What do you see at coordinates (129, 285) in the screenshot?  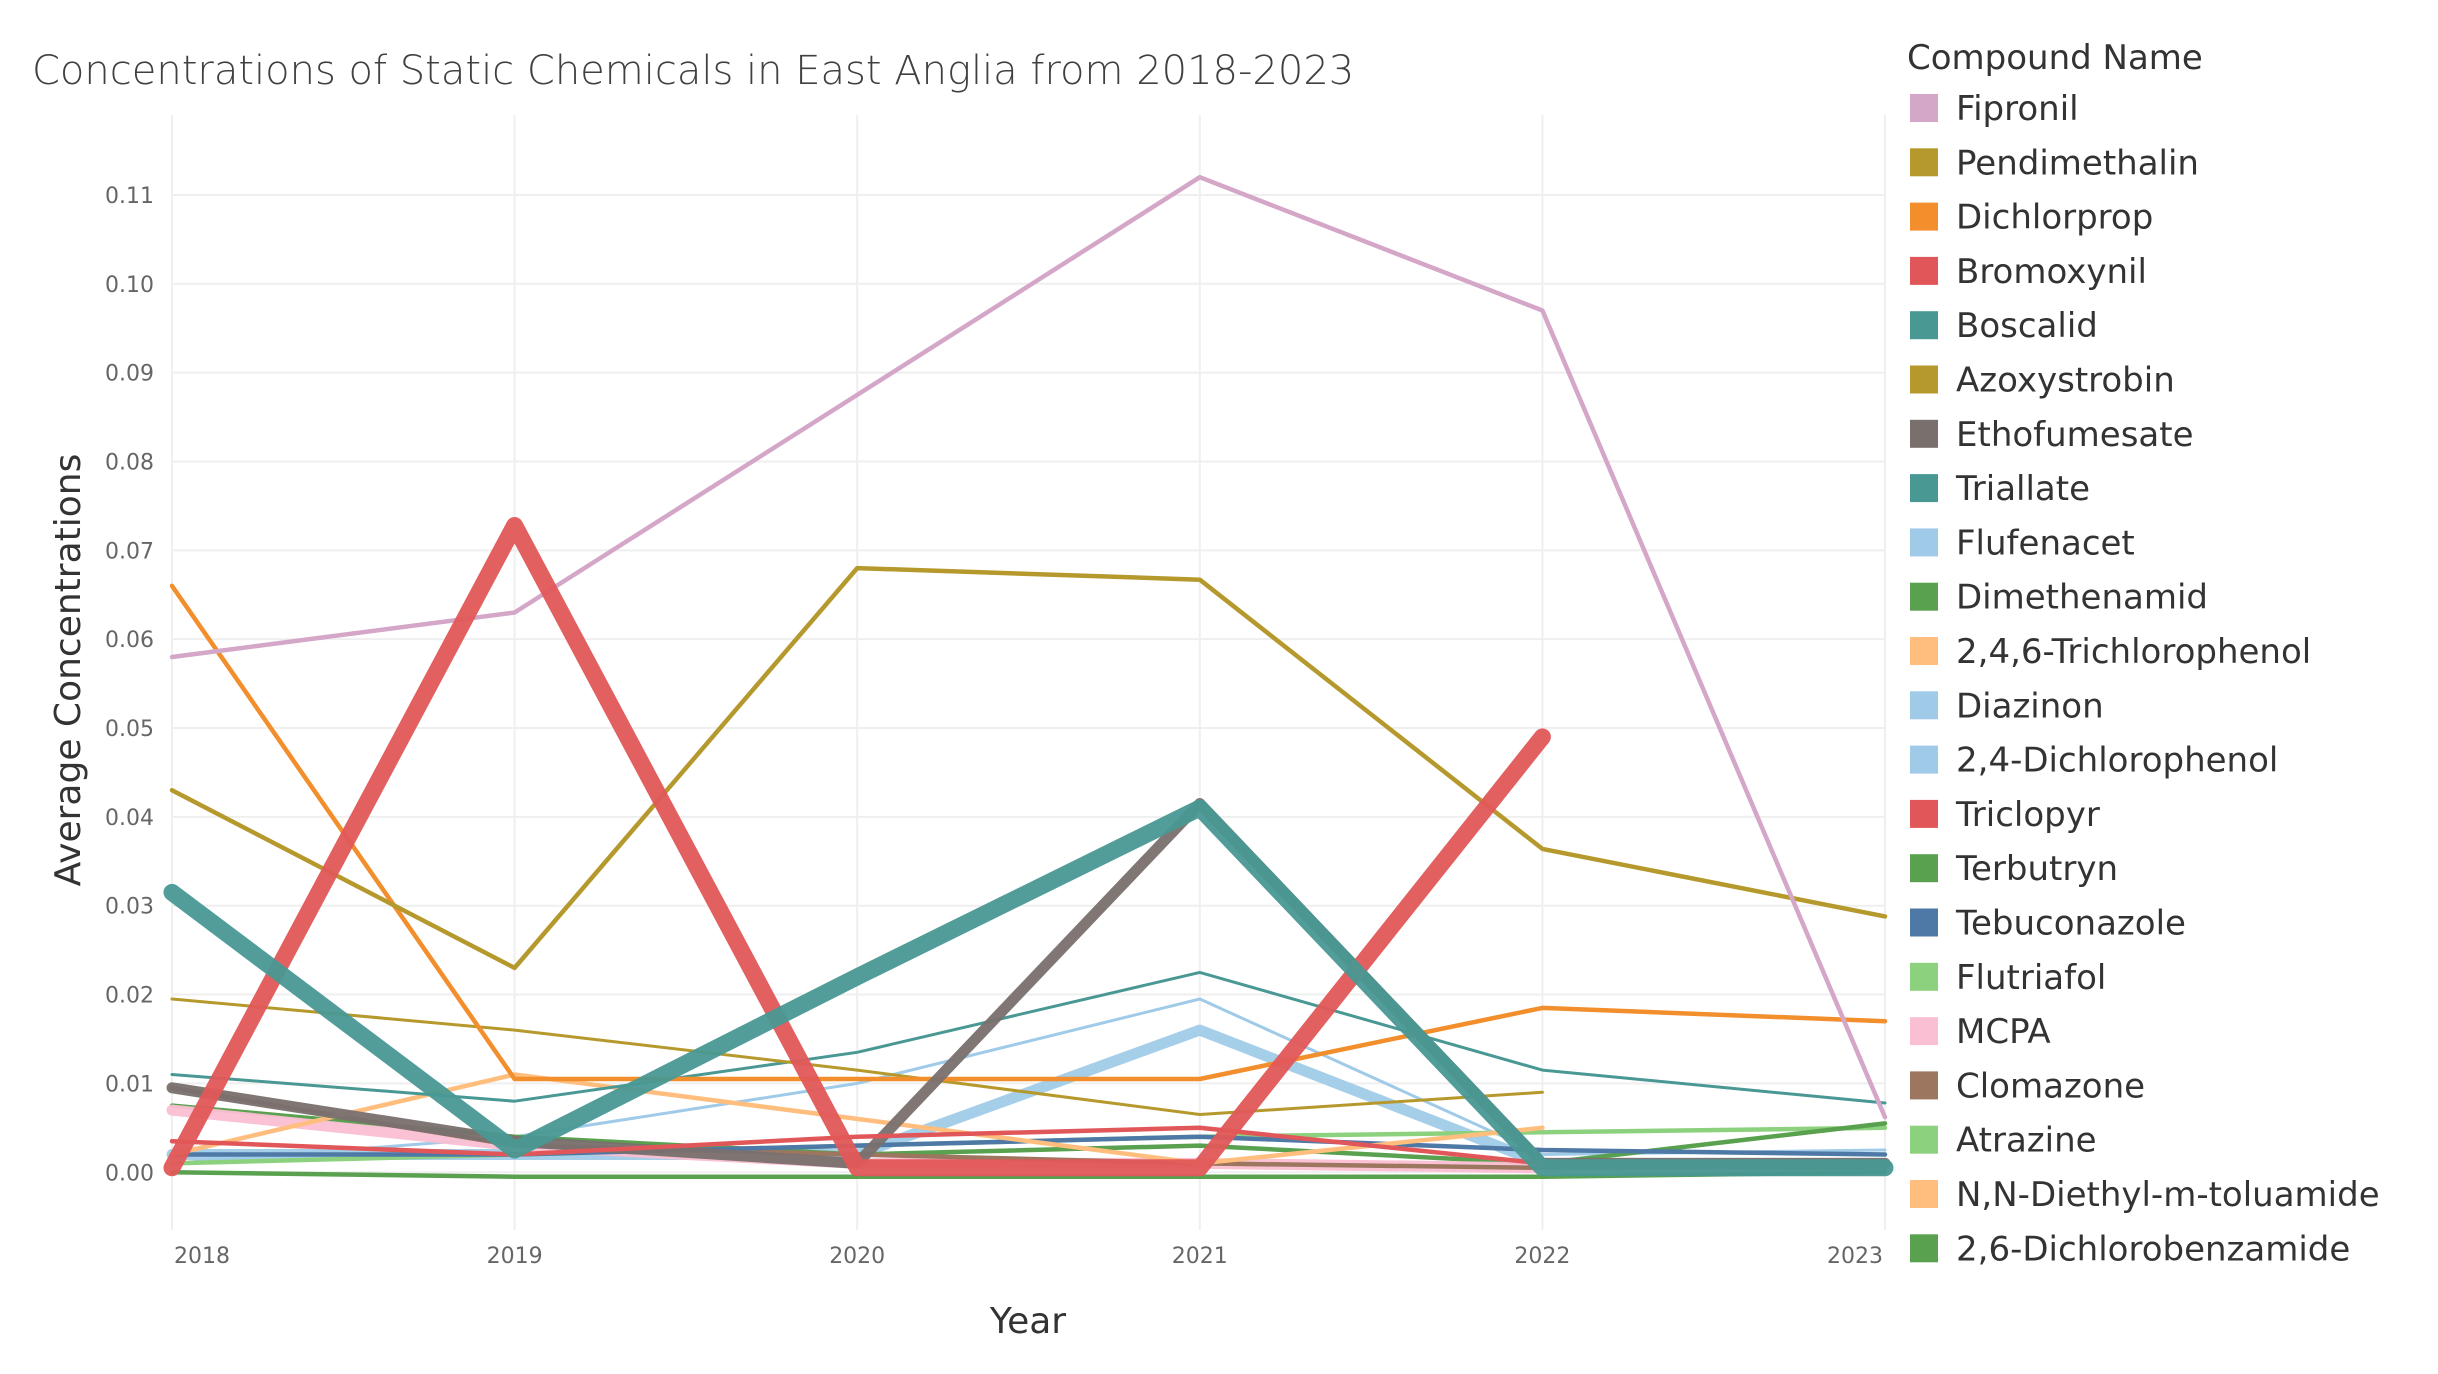 I see `y-tick-label: 0.10` at bounding box center [129, 285].